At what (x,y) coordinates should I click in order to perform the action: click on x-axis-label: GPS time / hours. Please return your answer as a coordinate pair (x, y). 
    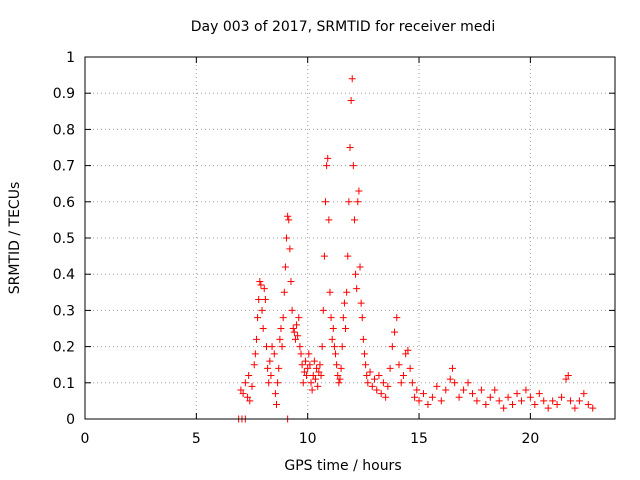
    Looking at the image, I should click on (342, 466).